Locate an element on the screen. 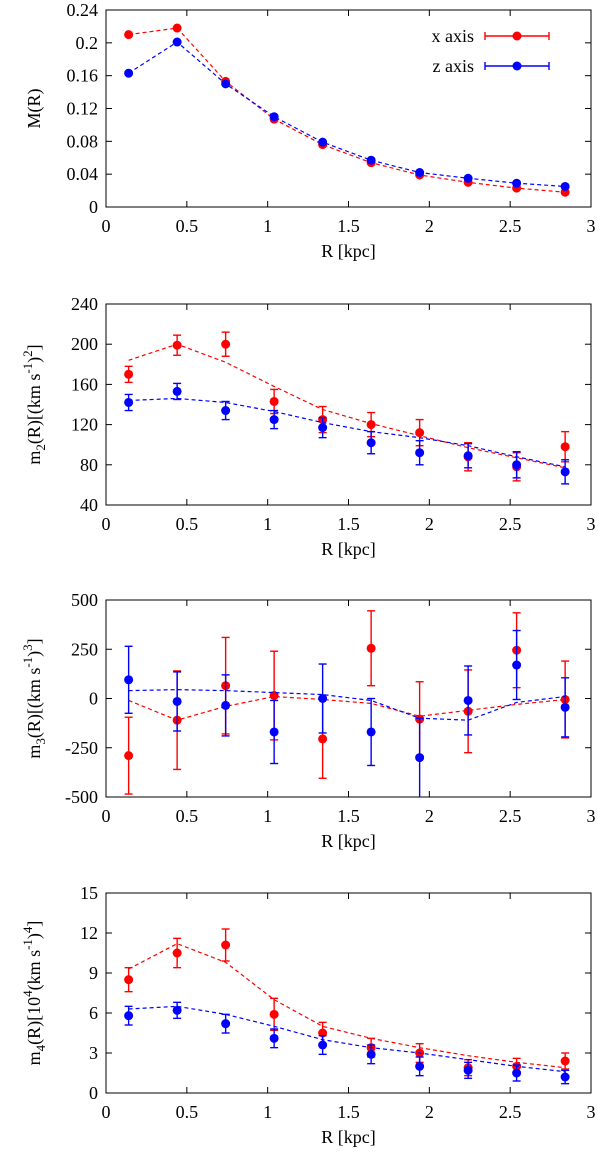 Image resolution: width=598 pixels, height=1160 pixels. y-tick-label: 0.12 is located at coordinates (83, 109).